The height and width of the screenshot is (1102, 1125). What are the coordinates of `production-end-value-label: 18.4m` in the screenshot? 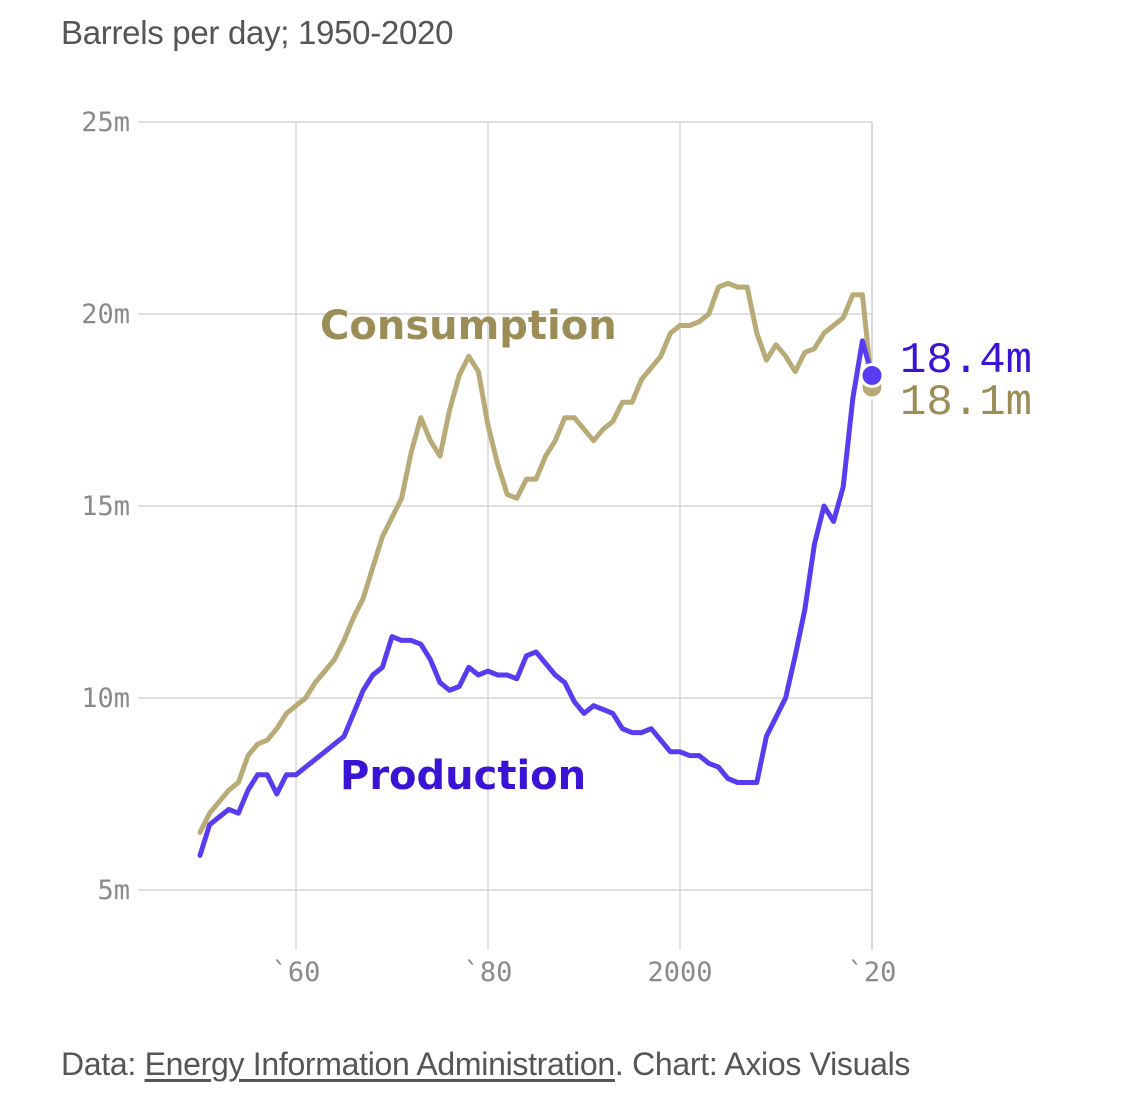 It's located at (966, 361).